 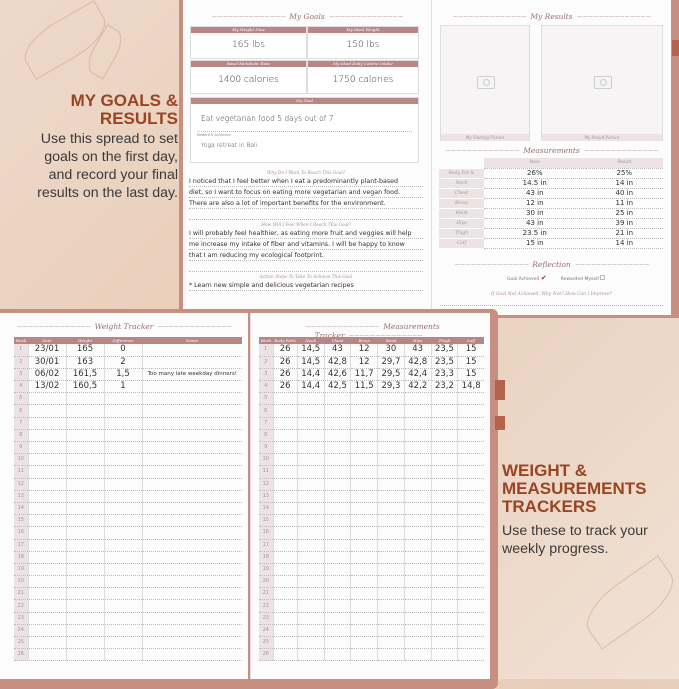 What do you see at coordinates (337, 387) in the screenshot?
I see `table-cell: 42,5` at bounding box center [337, 387].